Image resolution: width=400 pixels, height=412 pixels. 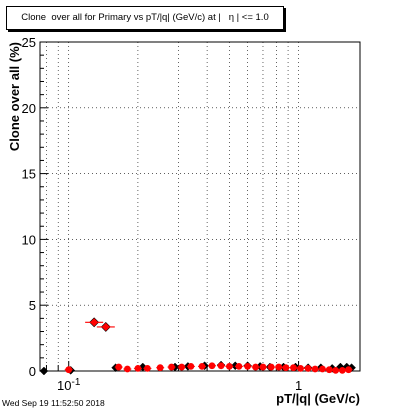 I want to click on data-point-black, so click(x=44, y=371).